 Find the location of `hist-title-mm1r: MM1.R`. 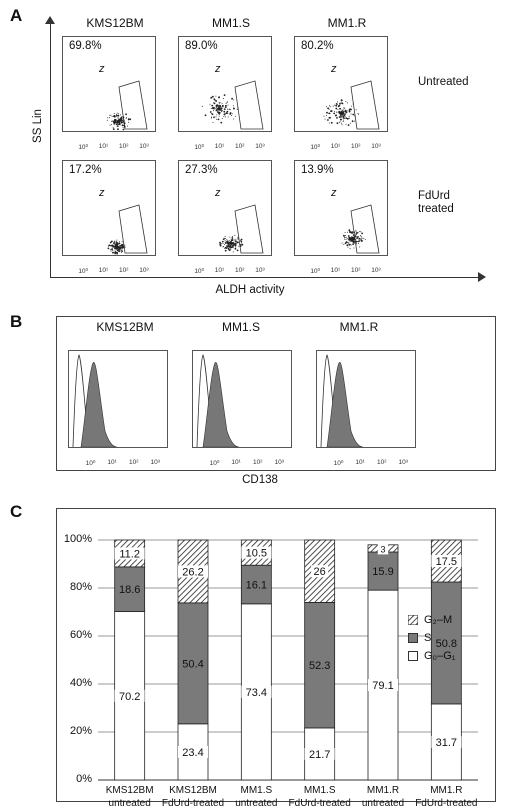

hist-title-mm1r: MM1.R is located at coordinates (359, 327).